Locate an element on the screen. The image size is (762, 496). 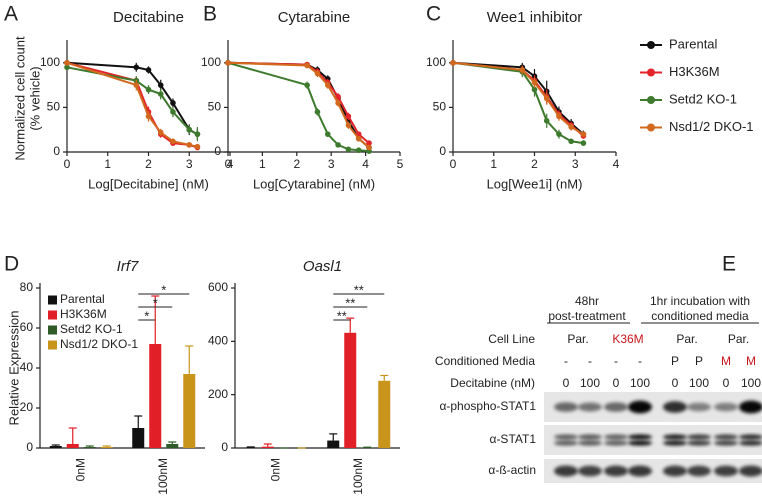
legend-label: Parental is located at coordinates (82, 299).